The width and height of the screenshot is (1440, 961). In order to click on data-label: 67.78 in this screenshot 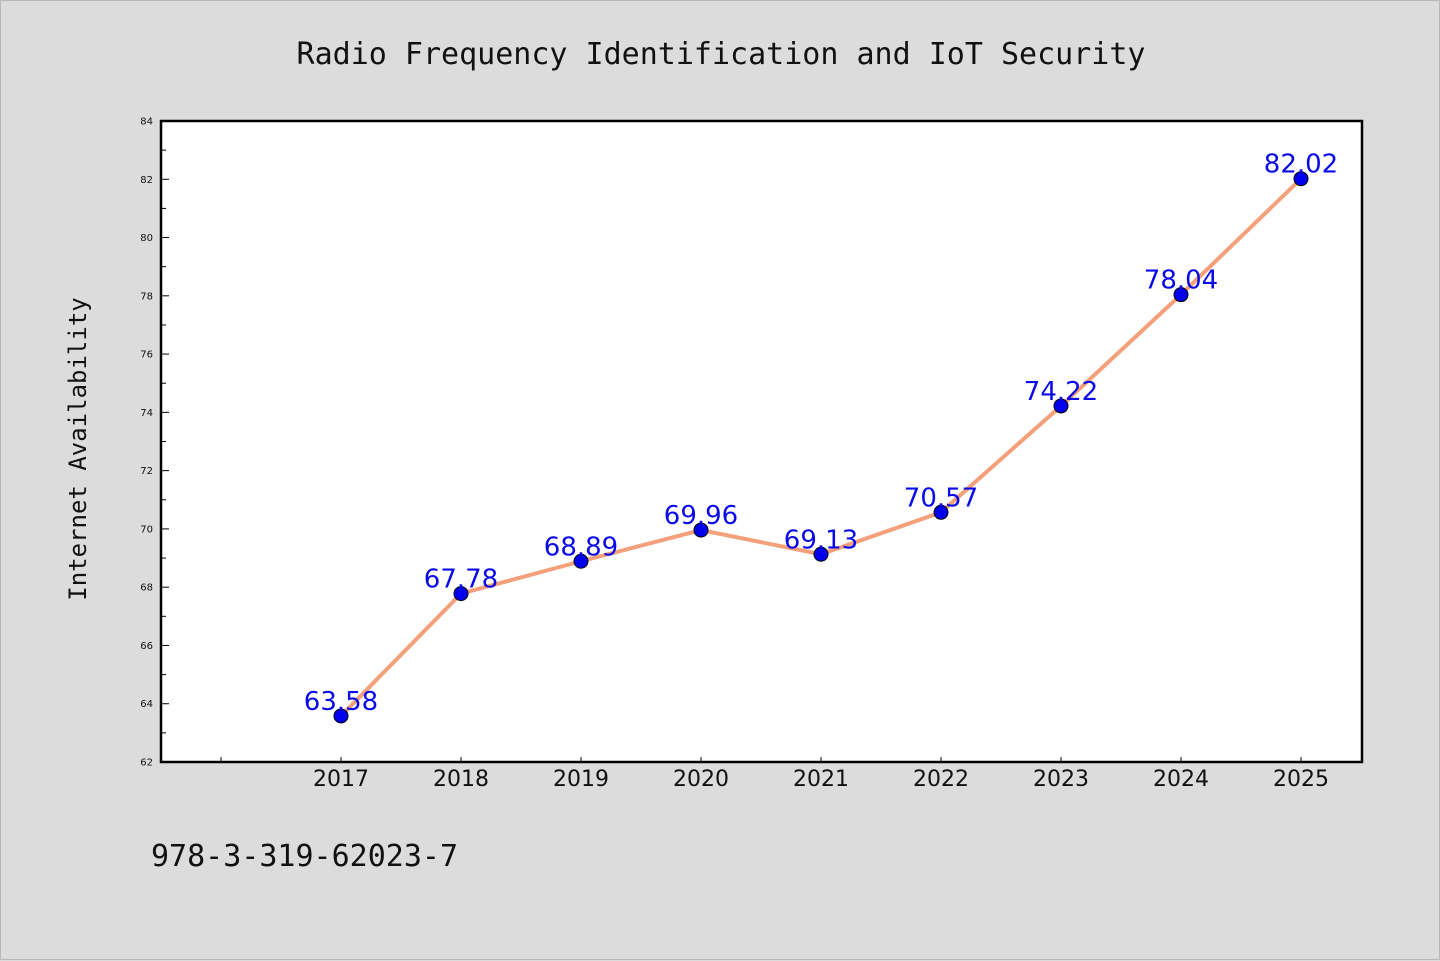, I will do `click(461, 580)`.